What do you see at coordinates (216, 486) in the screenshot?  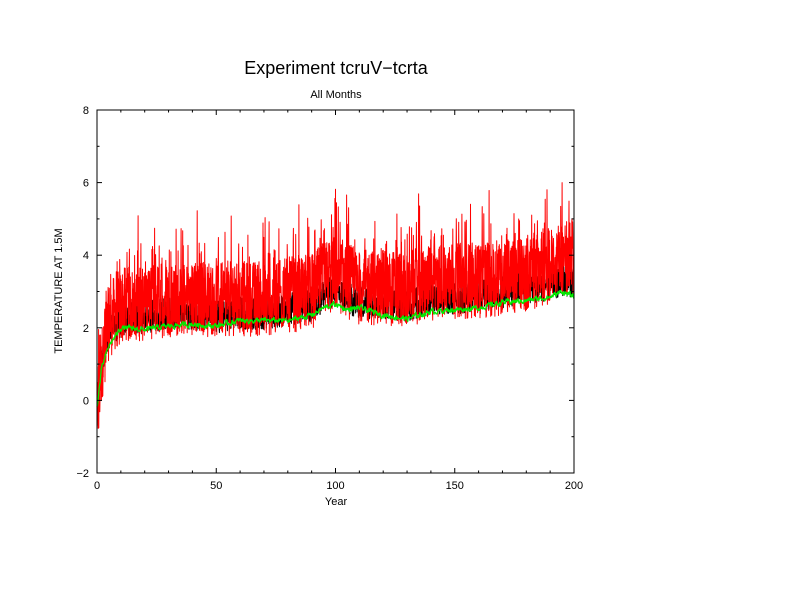 I see `x-tick-label: 50` at bounding box center [216, 486].